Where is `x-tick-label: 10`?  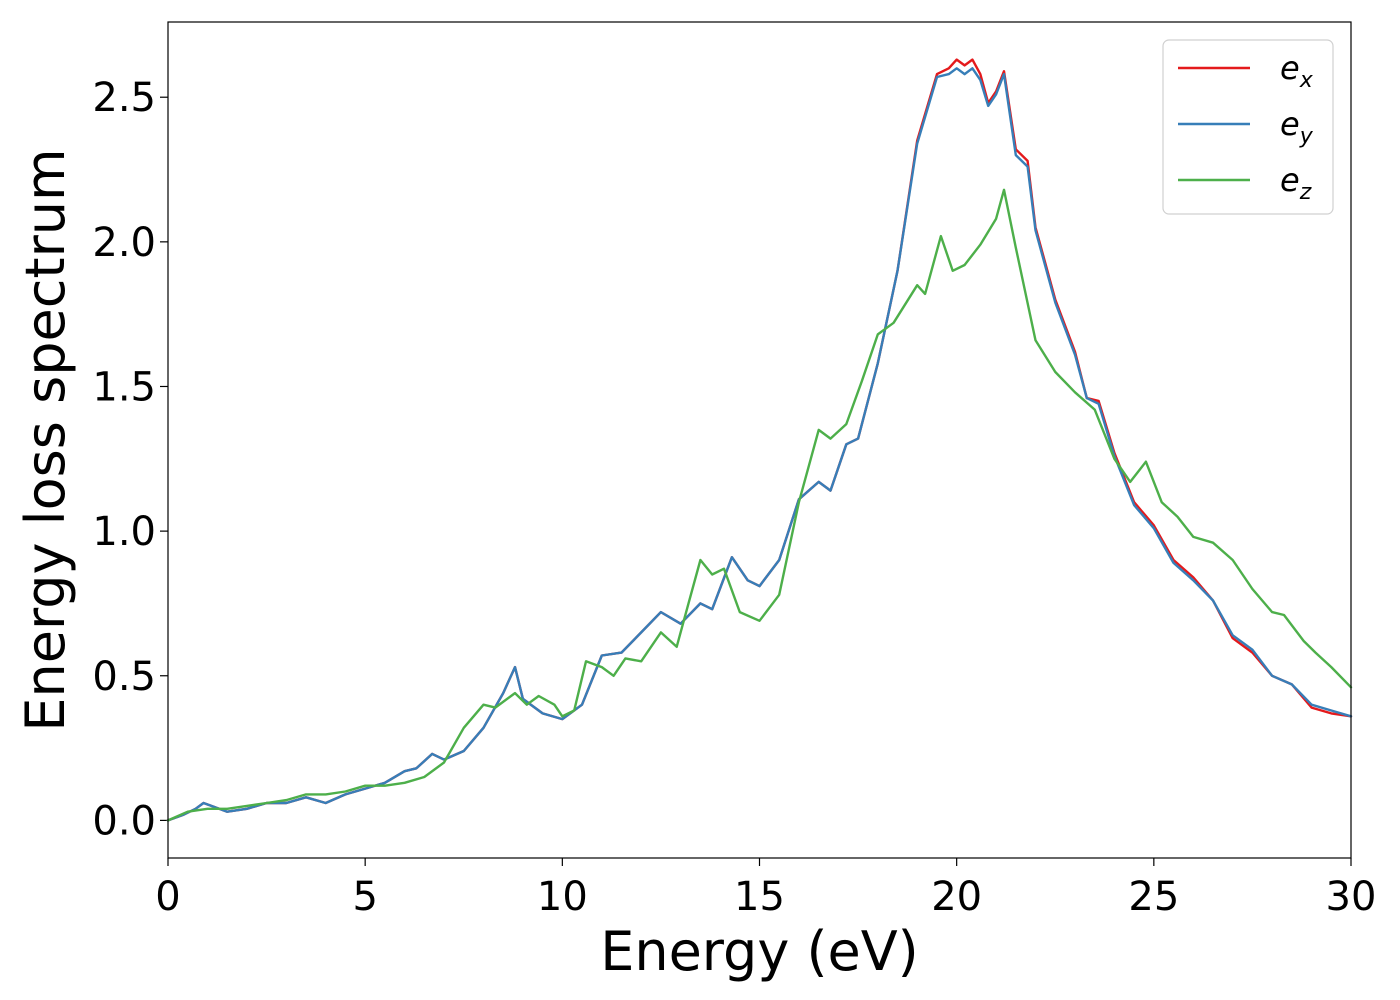 x-tick-label: 10 is located at coordinates (562, 897).